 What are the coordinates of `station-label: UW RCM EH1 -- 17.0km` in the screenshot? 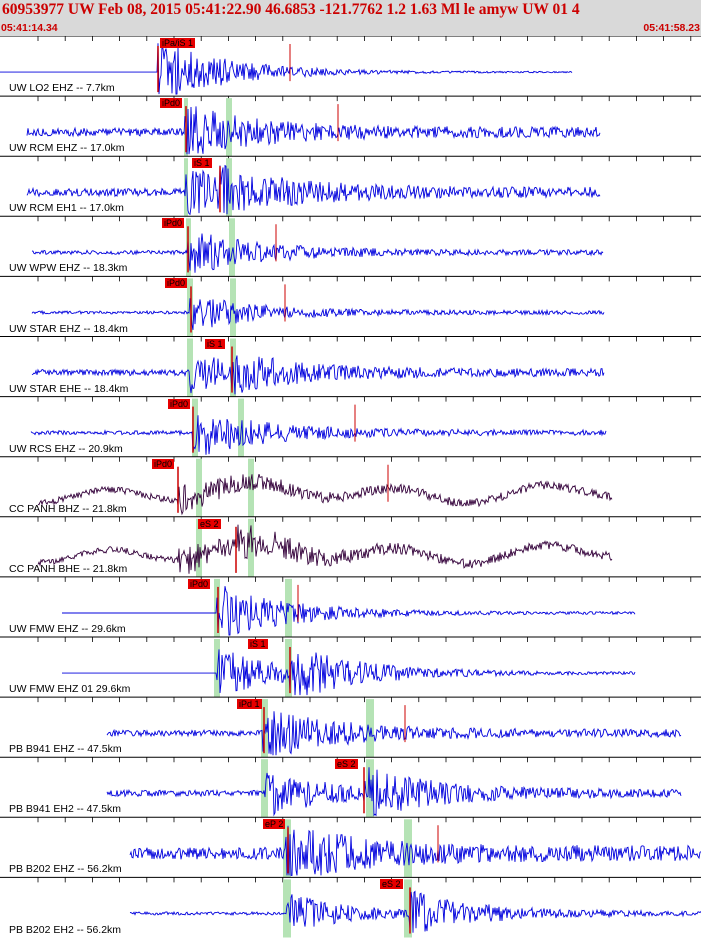 It's located at (66, 208).